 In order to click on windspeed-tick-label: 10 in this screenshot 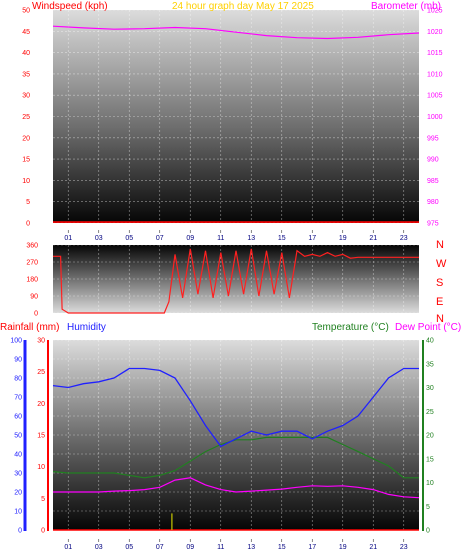, I will do `click(26, 181)`.